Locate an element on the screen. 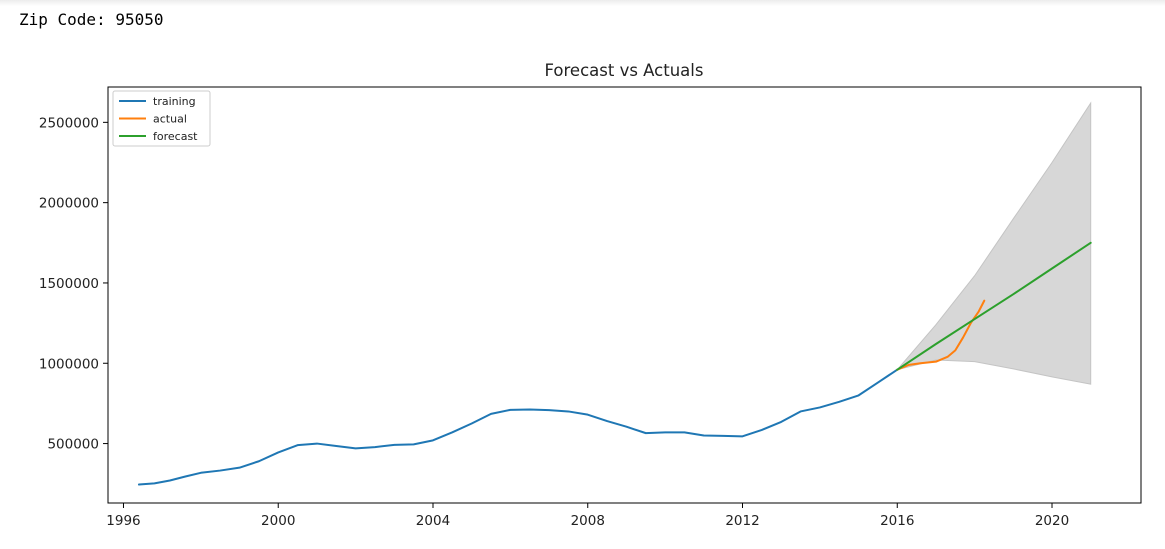  x-tick-label: 2000 is located at coordinates (278, 521).